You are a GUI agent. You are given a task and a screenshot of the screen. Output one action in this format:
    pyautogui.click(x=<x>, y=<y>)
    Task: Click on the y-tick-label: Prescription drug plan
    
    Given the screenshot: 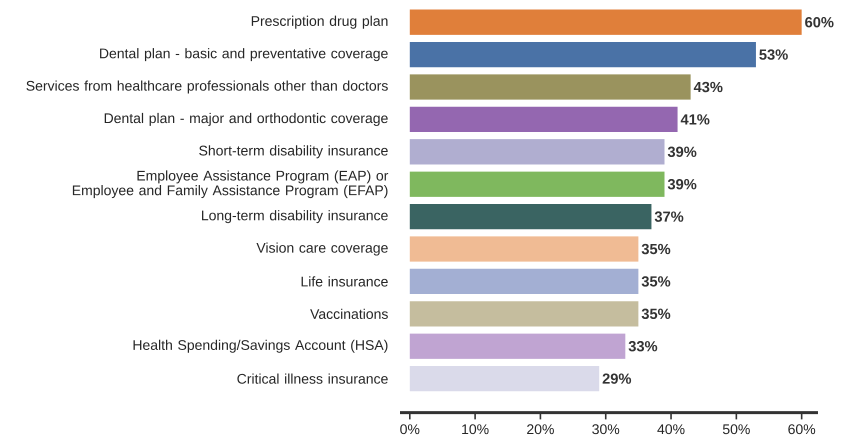 What is the action you would take?
    pyautogui.click(x=320, y=22)
    